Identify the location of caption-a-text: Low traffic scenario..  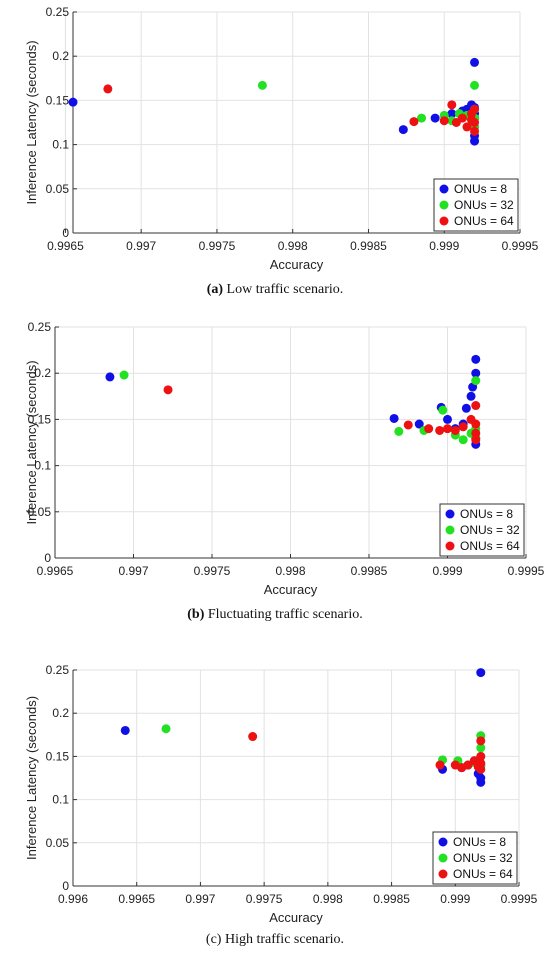
(283, 289).